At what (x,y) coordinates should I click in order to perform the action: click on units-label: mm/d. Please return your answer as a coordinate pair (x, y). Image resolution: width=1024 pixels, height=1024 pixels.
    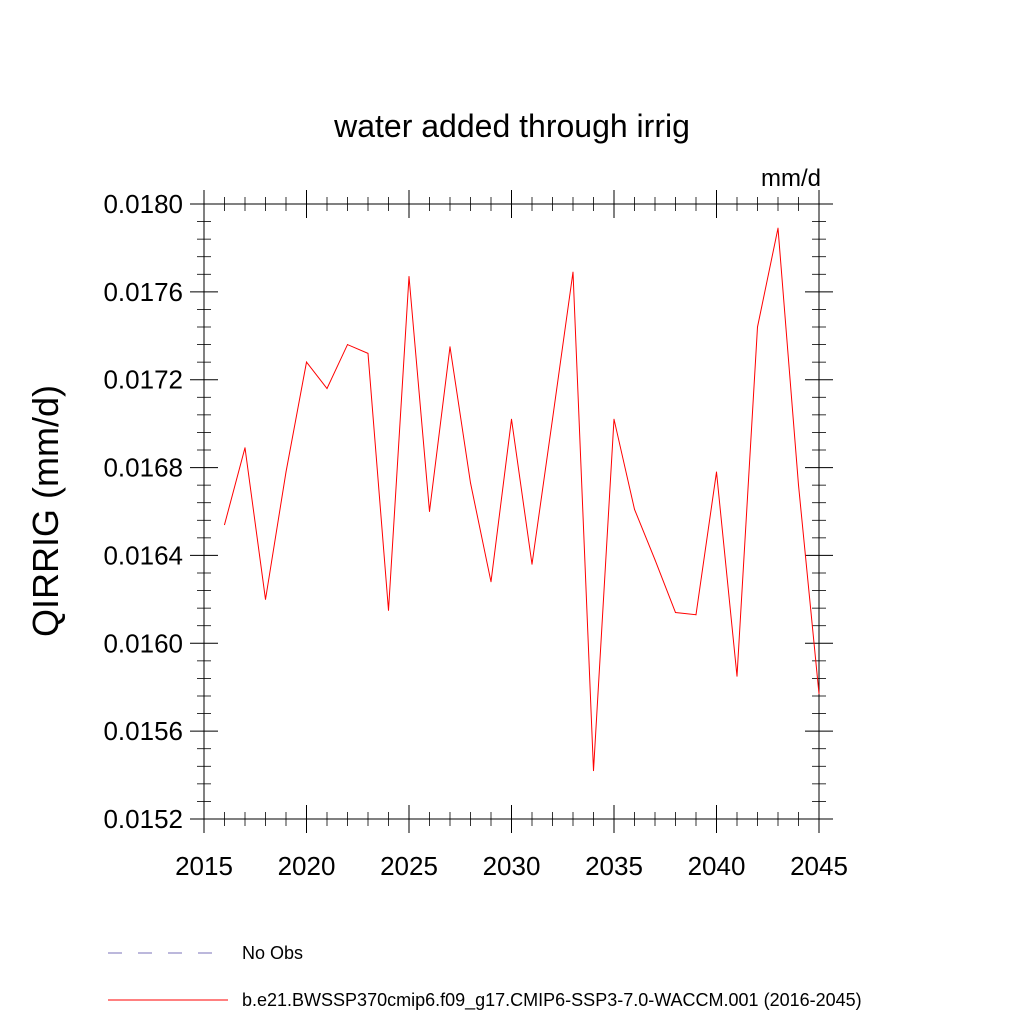
    Looking at the image, I should click on (791, 178).